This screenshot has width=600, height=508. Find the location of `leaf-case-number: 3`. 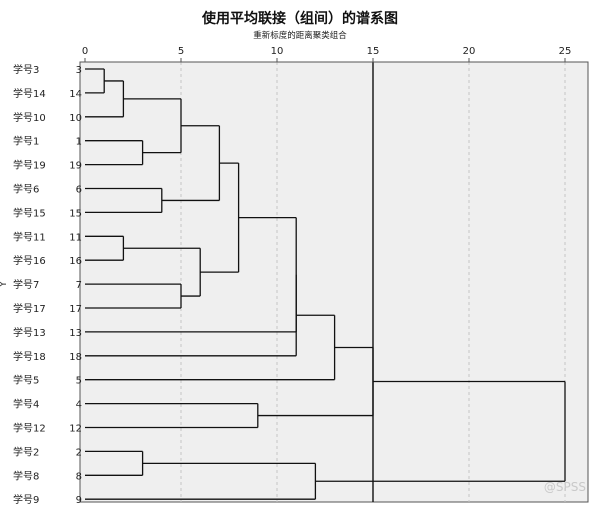

leaf-case-number: 3 is located at coordinates (79, 70).